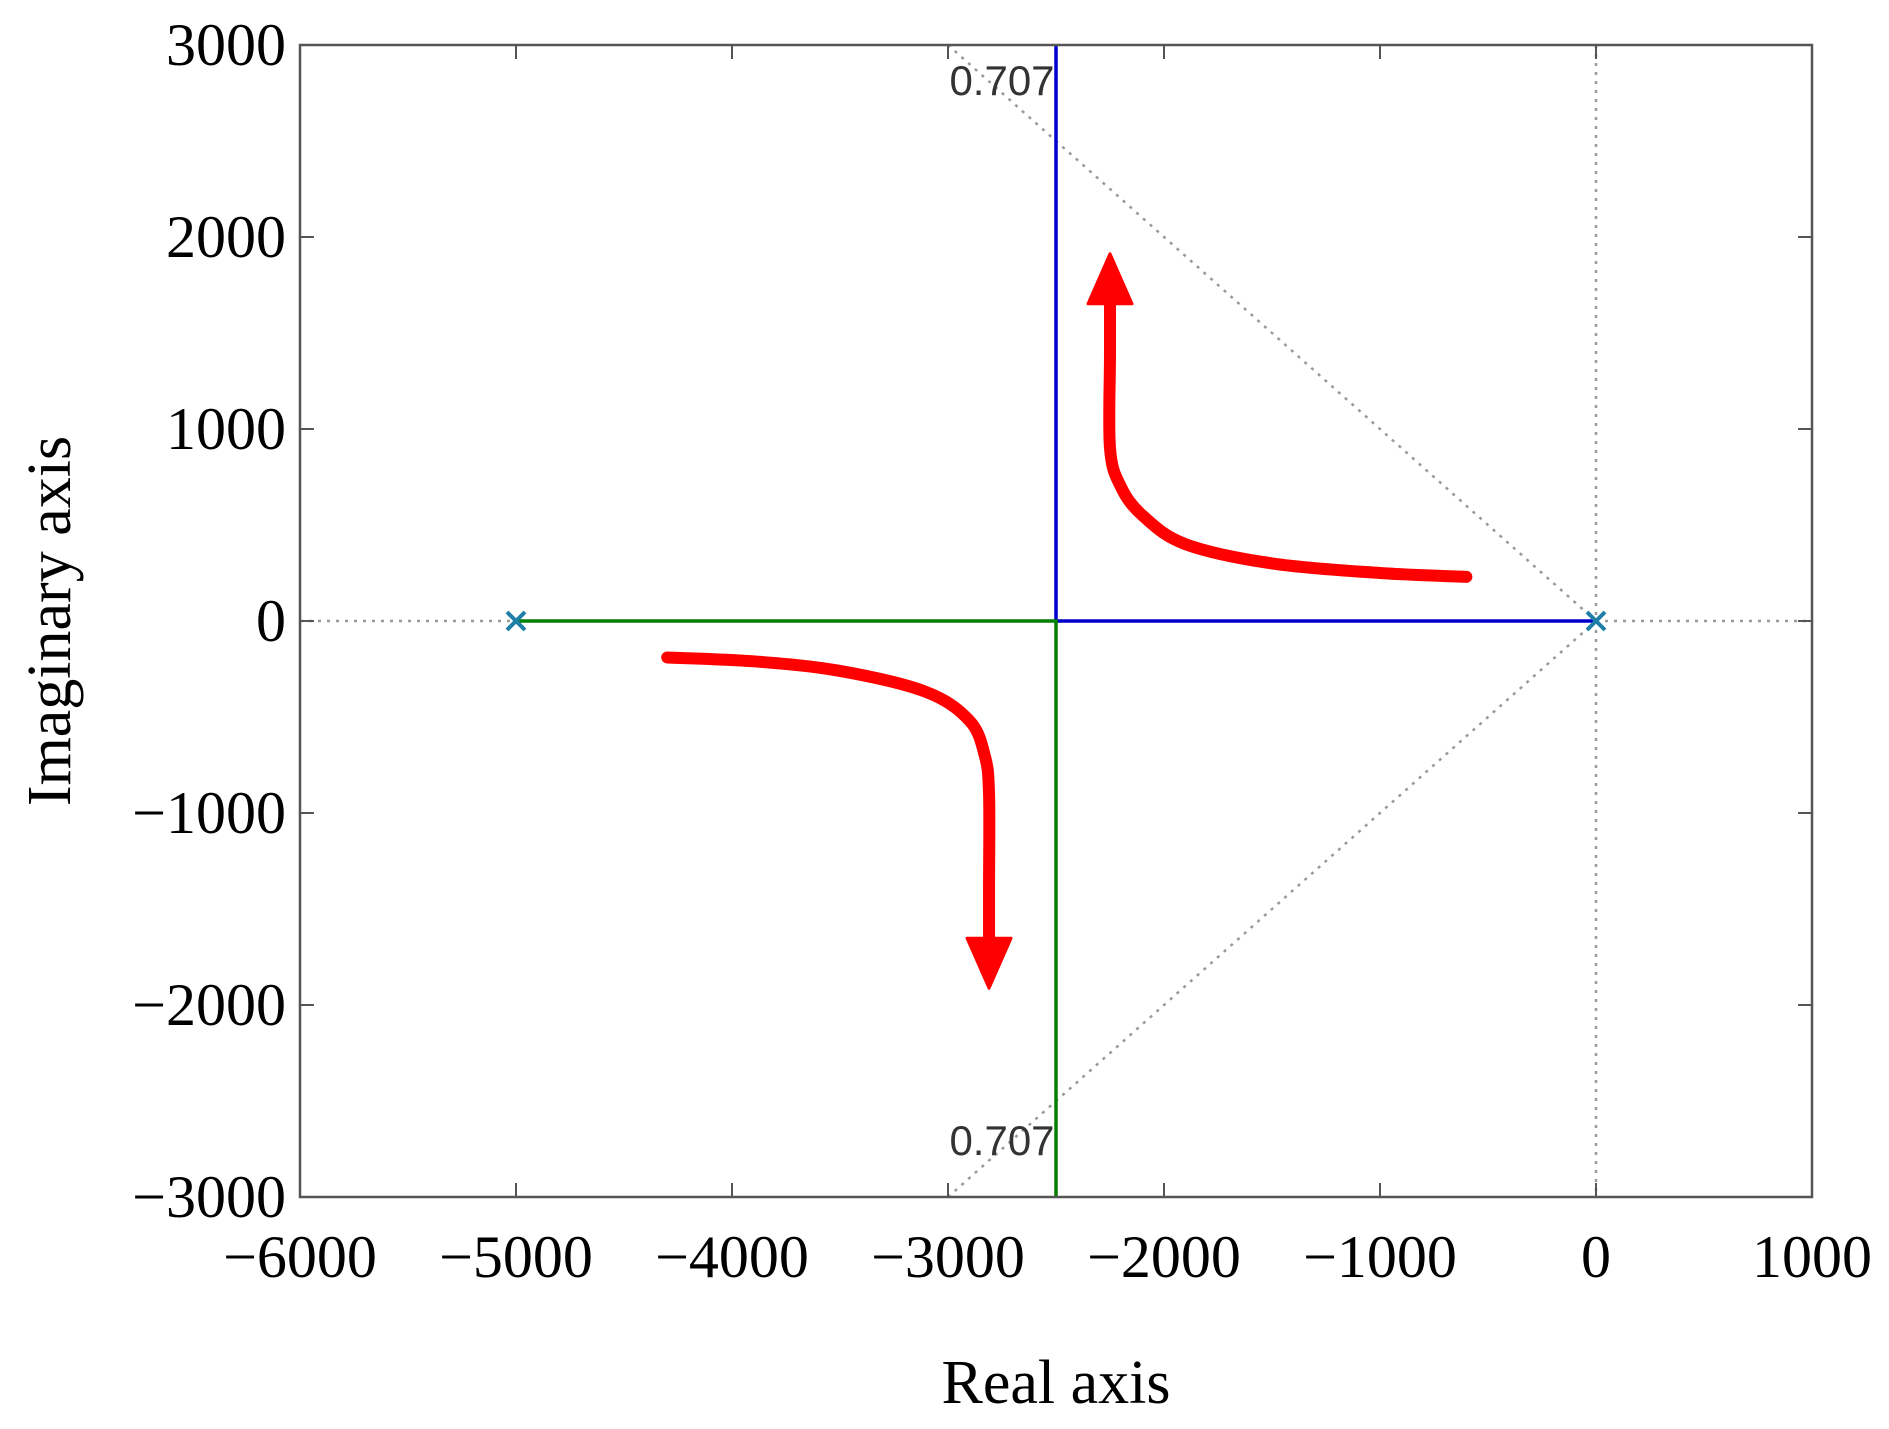  Describe the element at coordinates (226, 429) in the screenshot. I see `y-tick-label: 1000` at that location.